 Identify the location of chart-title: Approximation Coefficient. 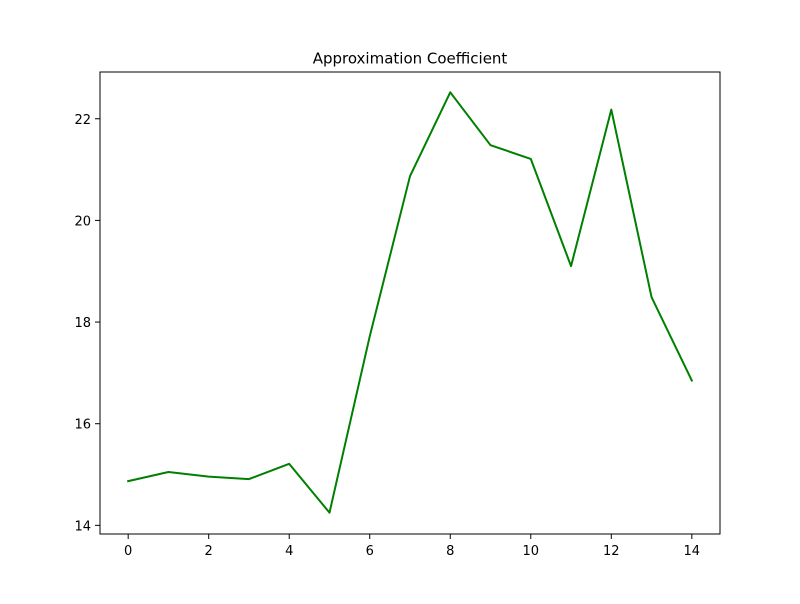
(410, 59).